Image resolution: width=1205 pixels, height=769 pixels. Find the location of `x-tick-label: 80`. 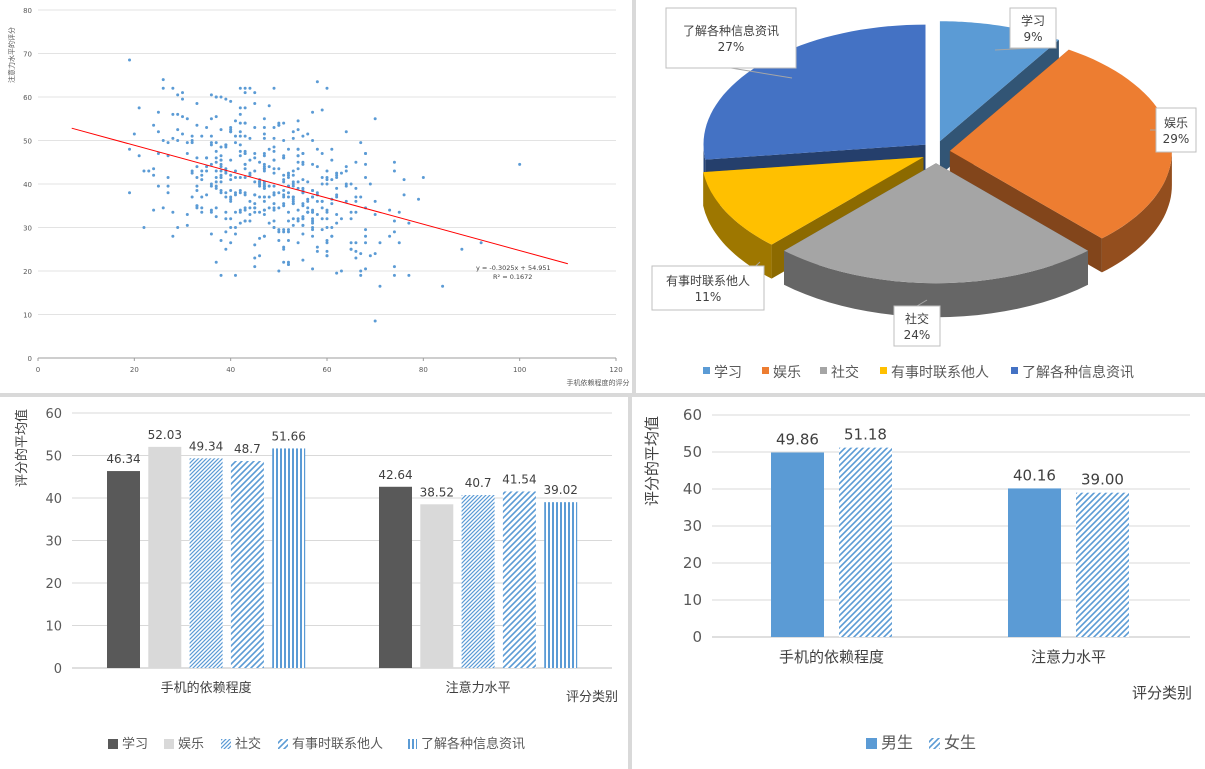

x-tick-label: 80 is located at coordinates (423, 370).